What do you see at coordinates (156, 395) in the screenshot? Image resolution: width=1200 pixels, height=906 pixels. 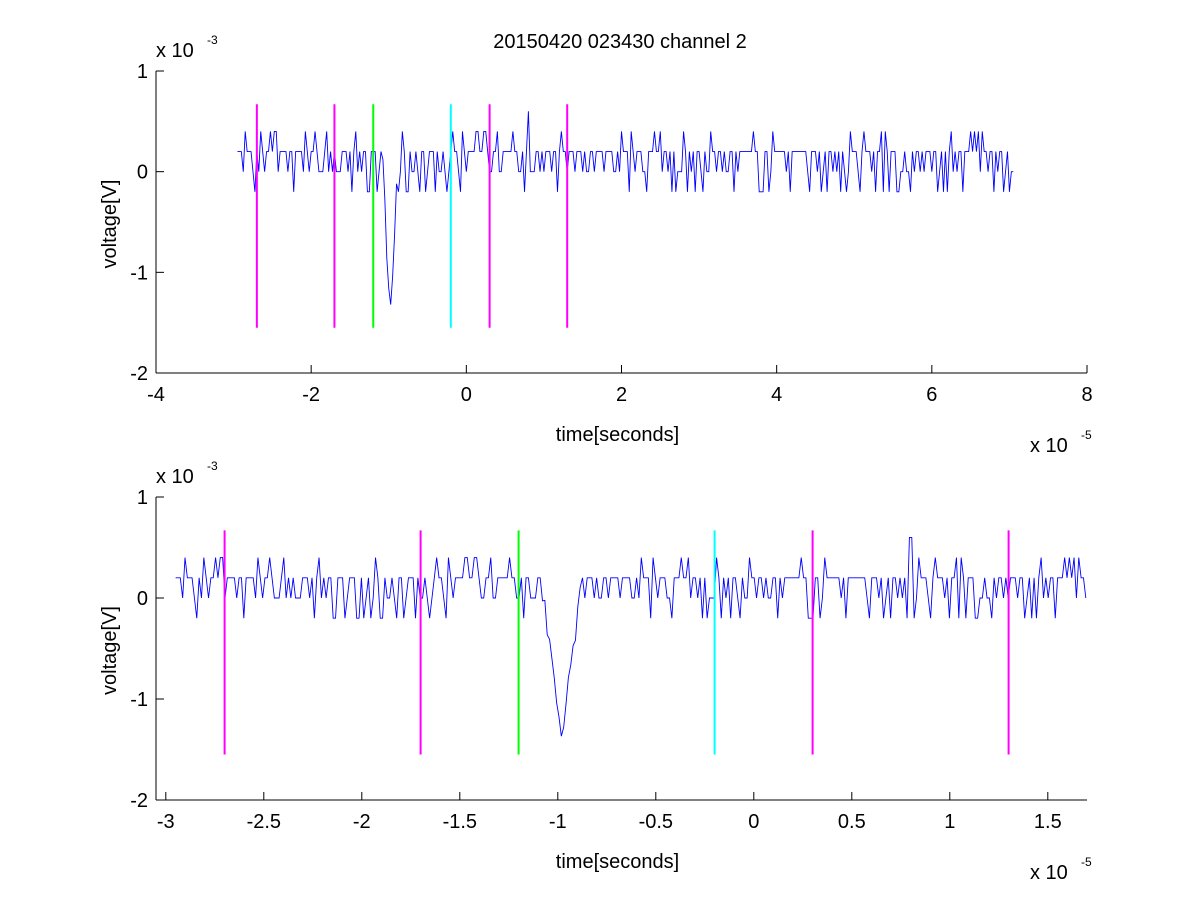 I see `x-tick-label: -4` at bounding box center [156, 395].